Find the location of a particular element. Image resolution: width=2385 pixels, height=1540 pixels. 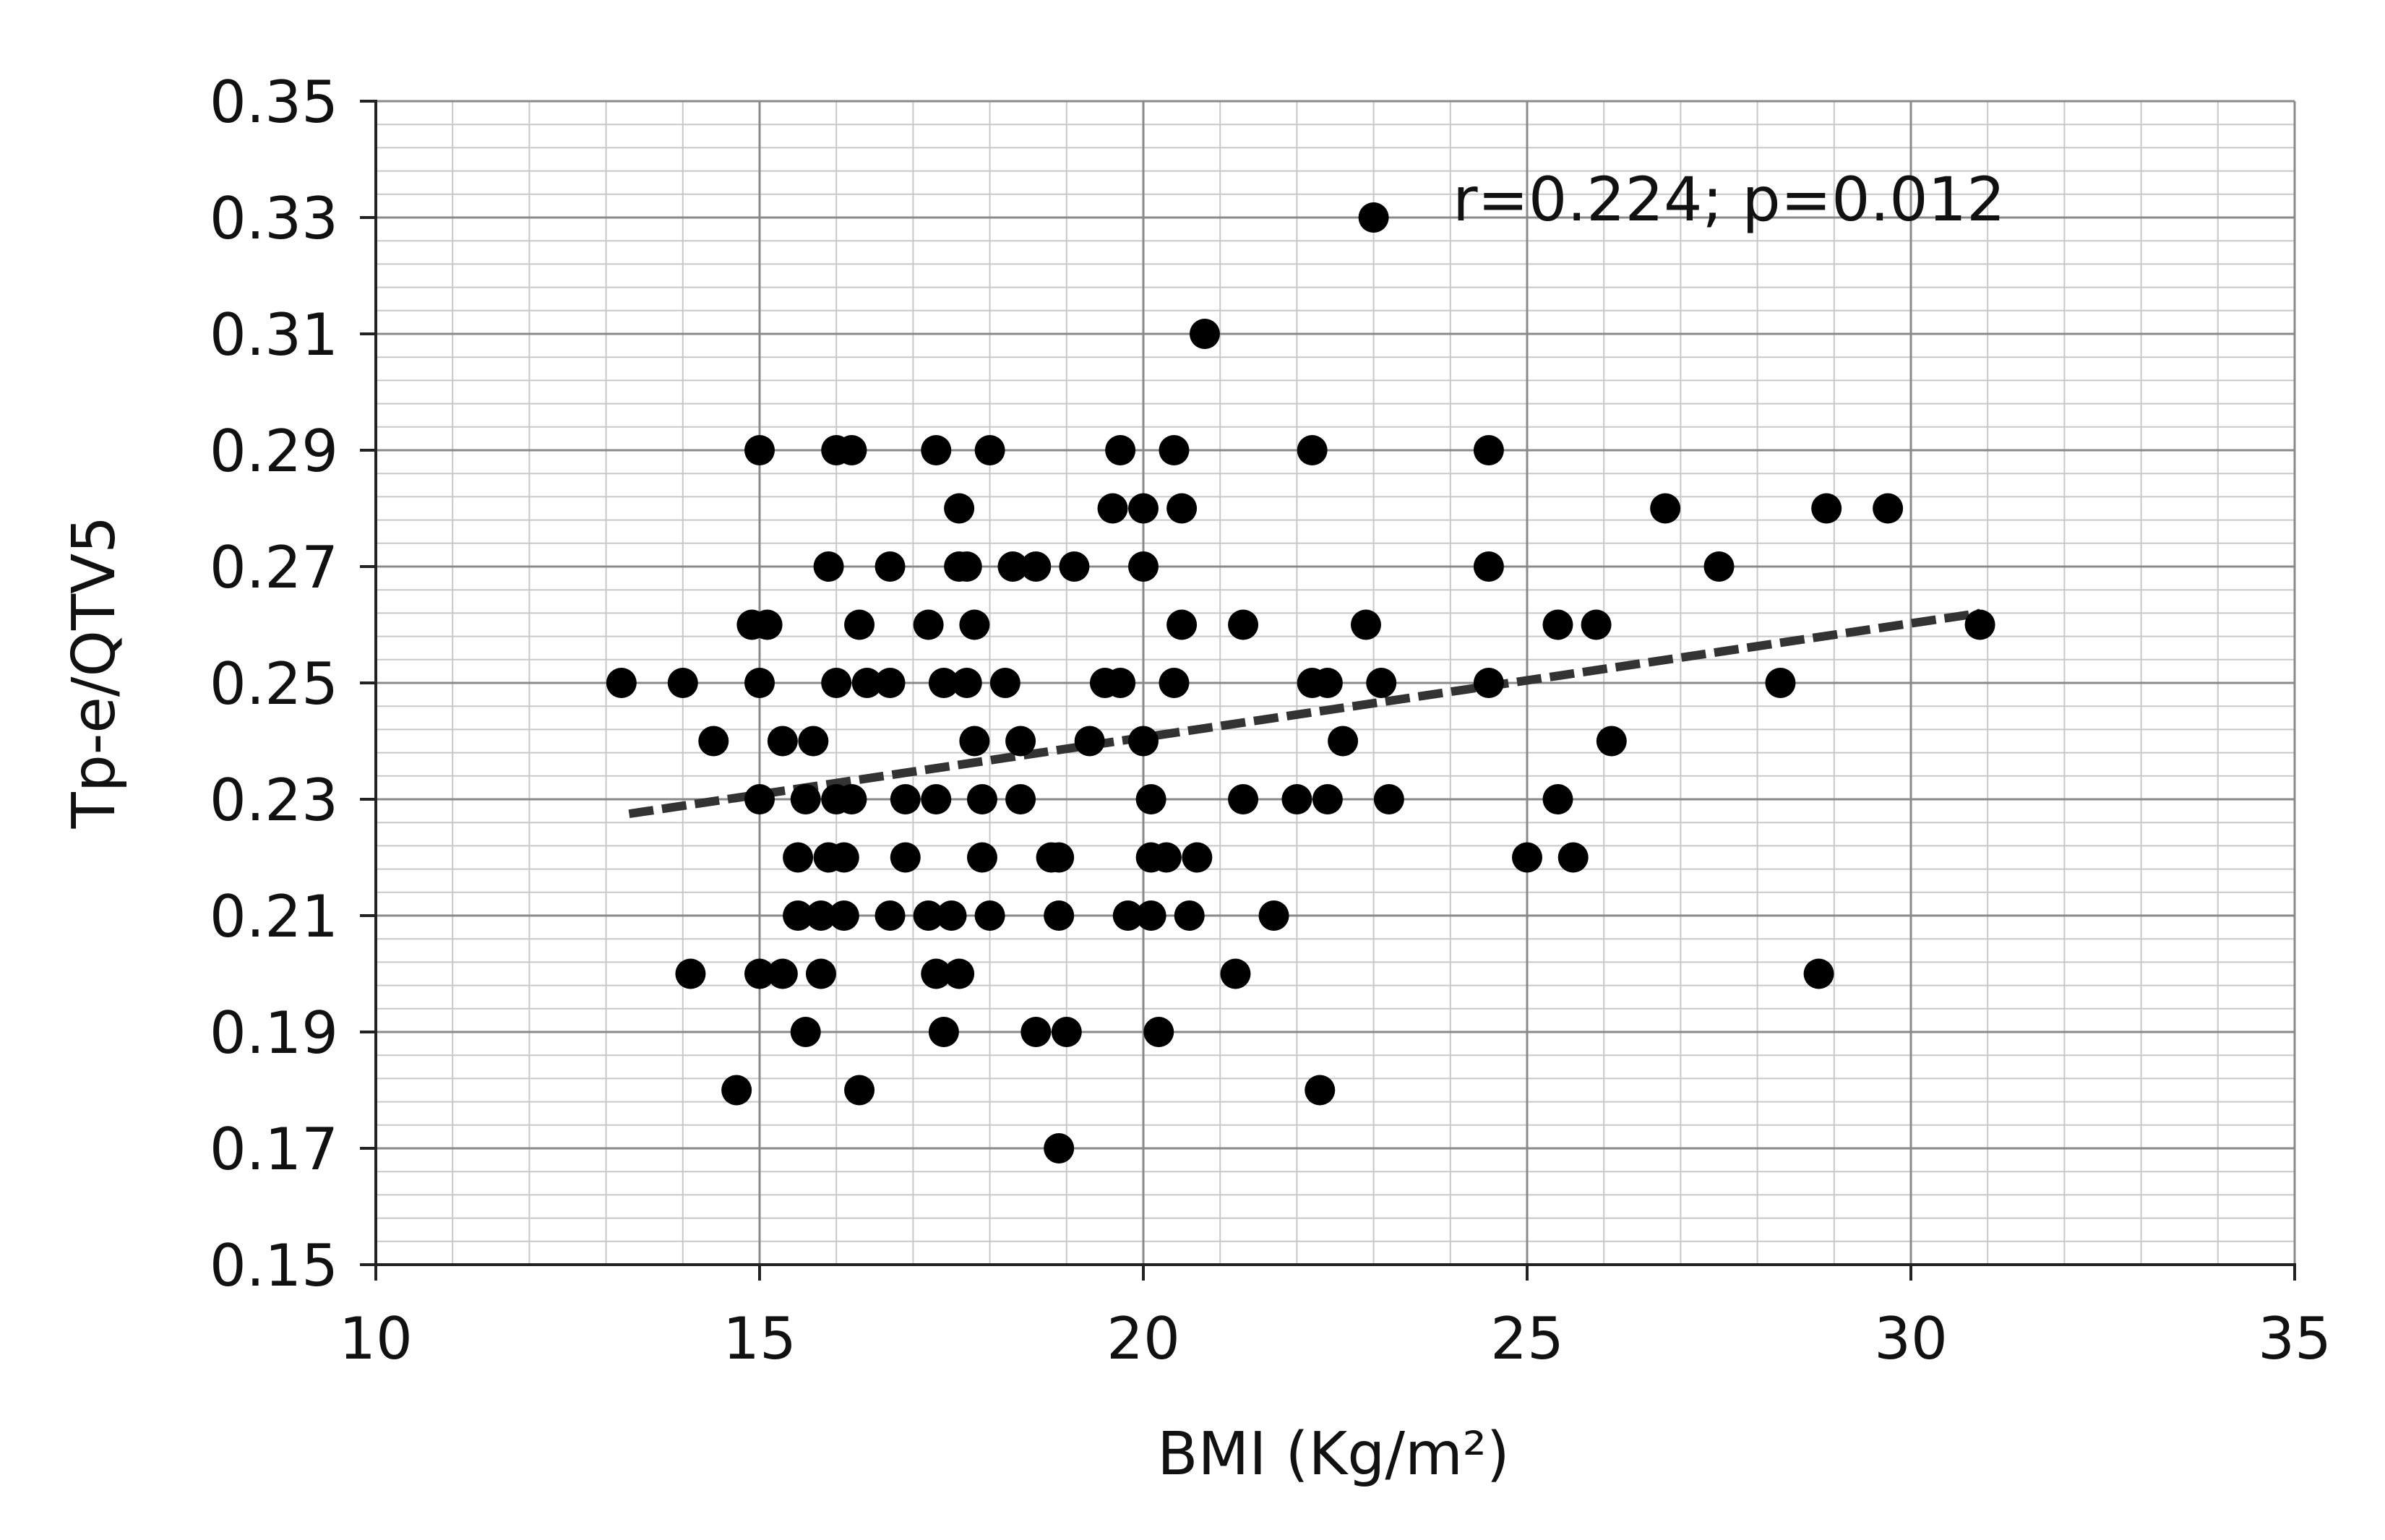

y-tick-label: 0.25 is located at coordinates (274, 684).